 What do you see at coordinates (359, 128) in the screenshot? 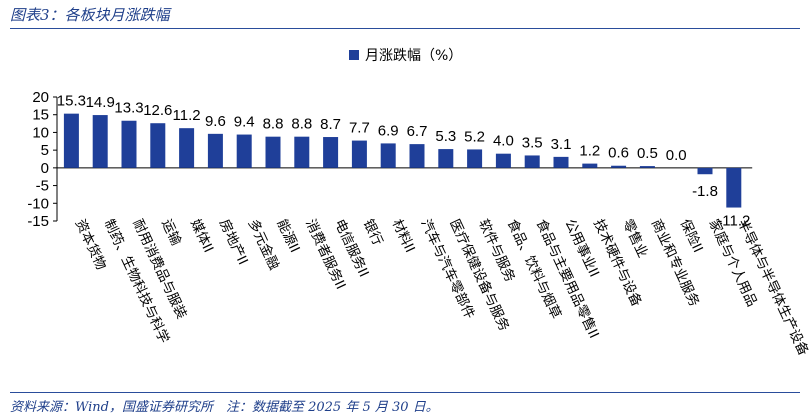
I see `data-label: 7.7` at bounding box center [359, 128].